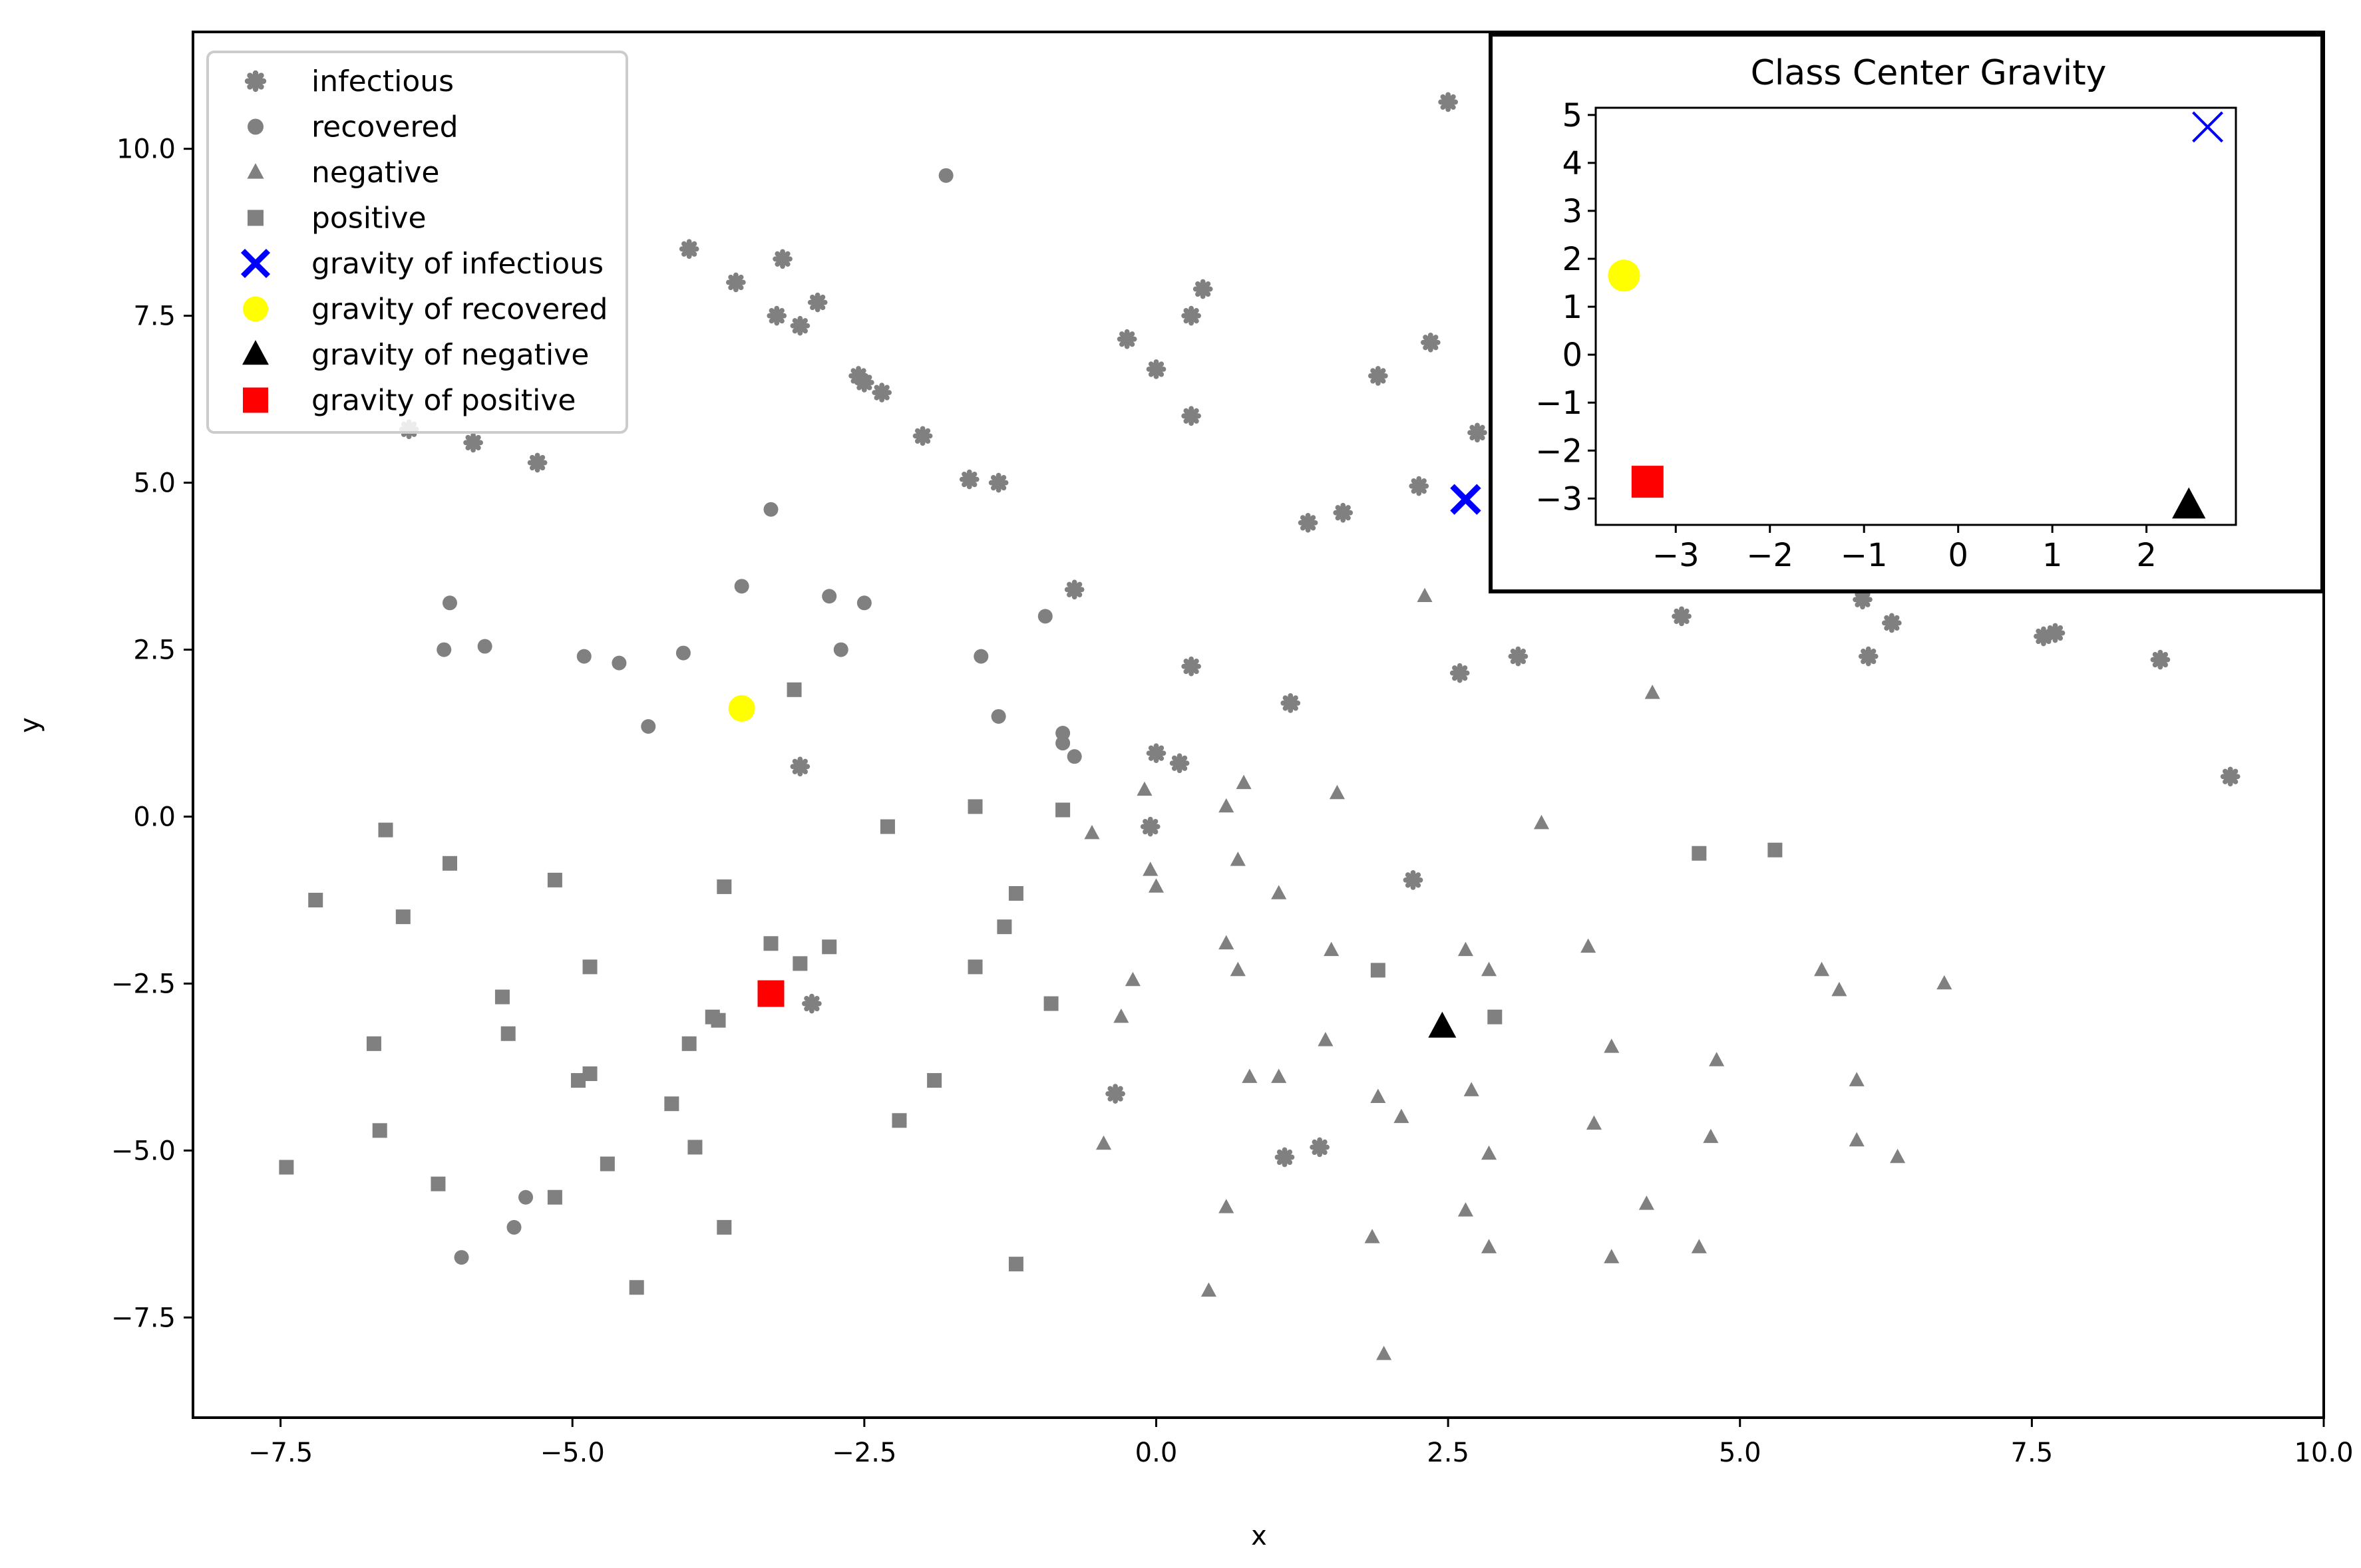  What do you see at coordinates (280, 1453) in the screenshot?
I see `x-tick-label: −7.5` at bounding box center [280, 1453].